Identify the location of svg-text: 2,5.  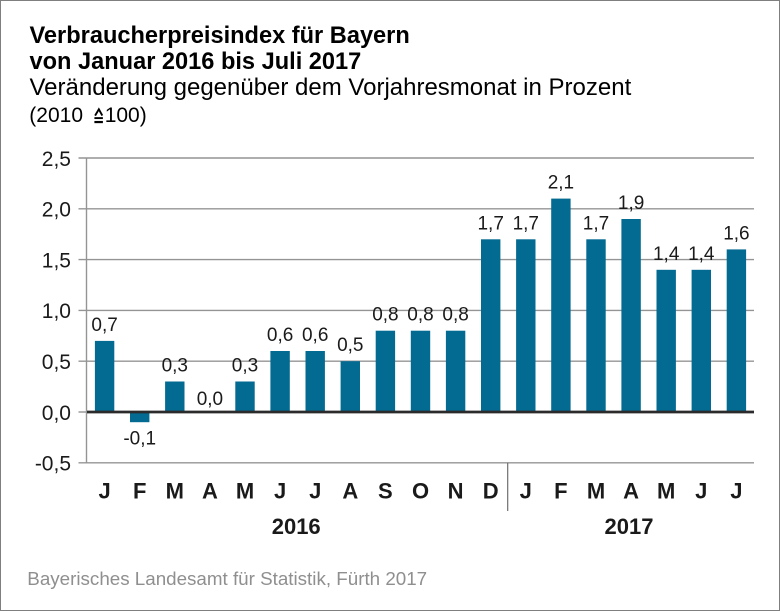
(56, 158).